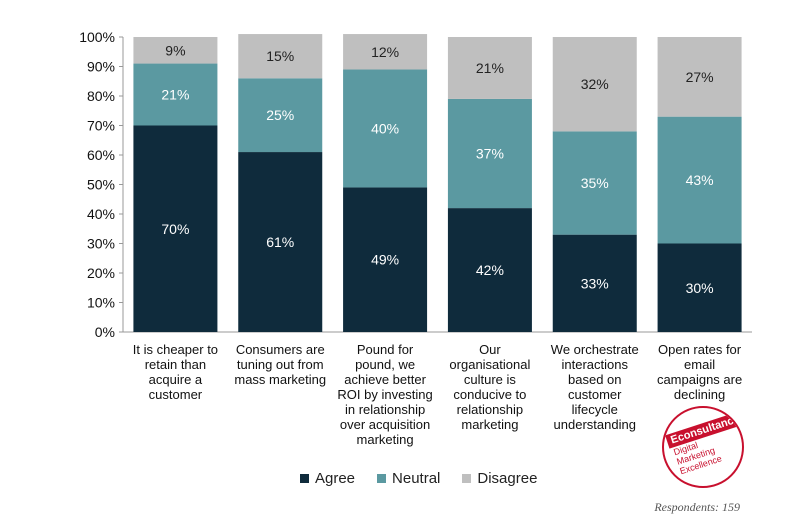 Image resolution: width=786 pixels, height=527 pixels. I want to click on x-tick-label-line: culture is, so click(489, 379).